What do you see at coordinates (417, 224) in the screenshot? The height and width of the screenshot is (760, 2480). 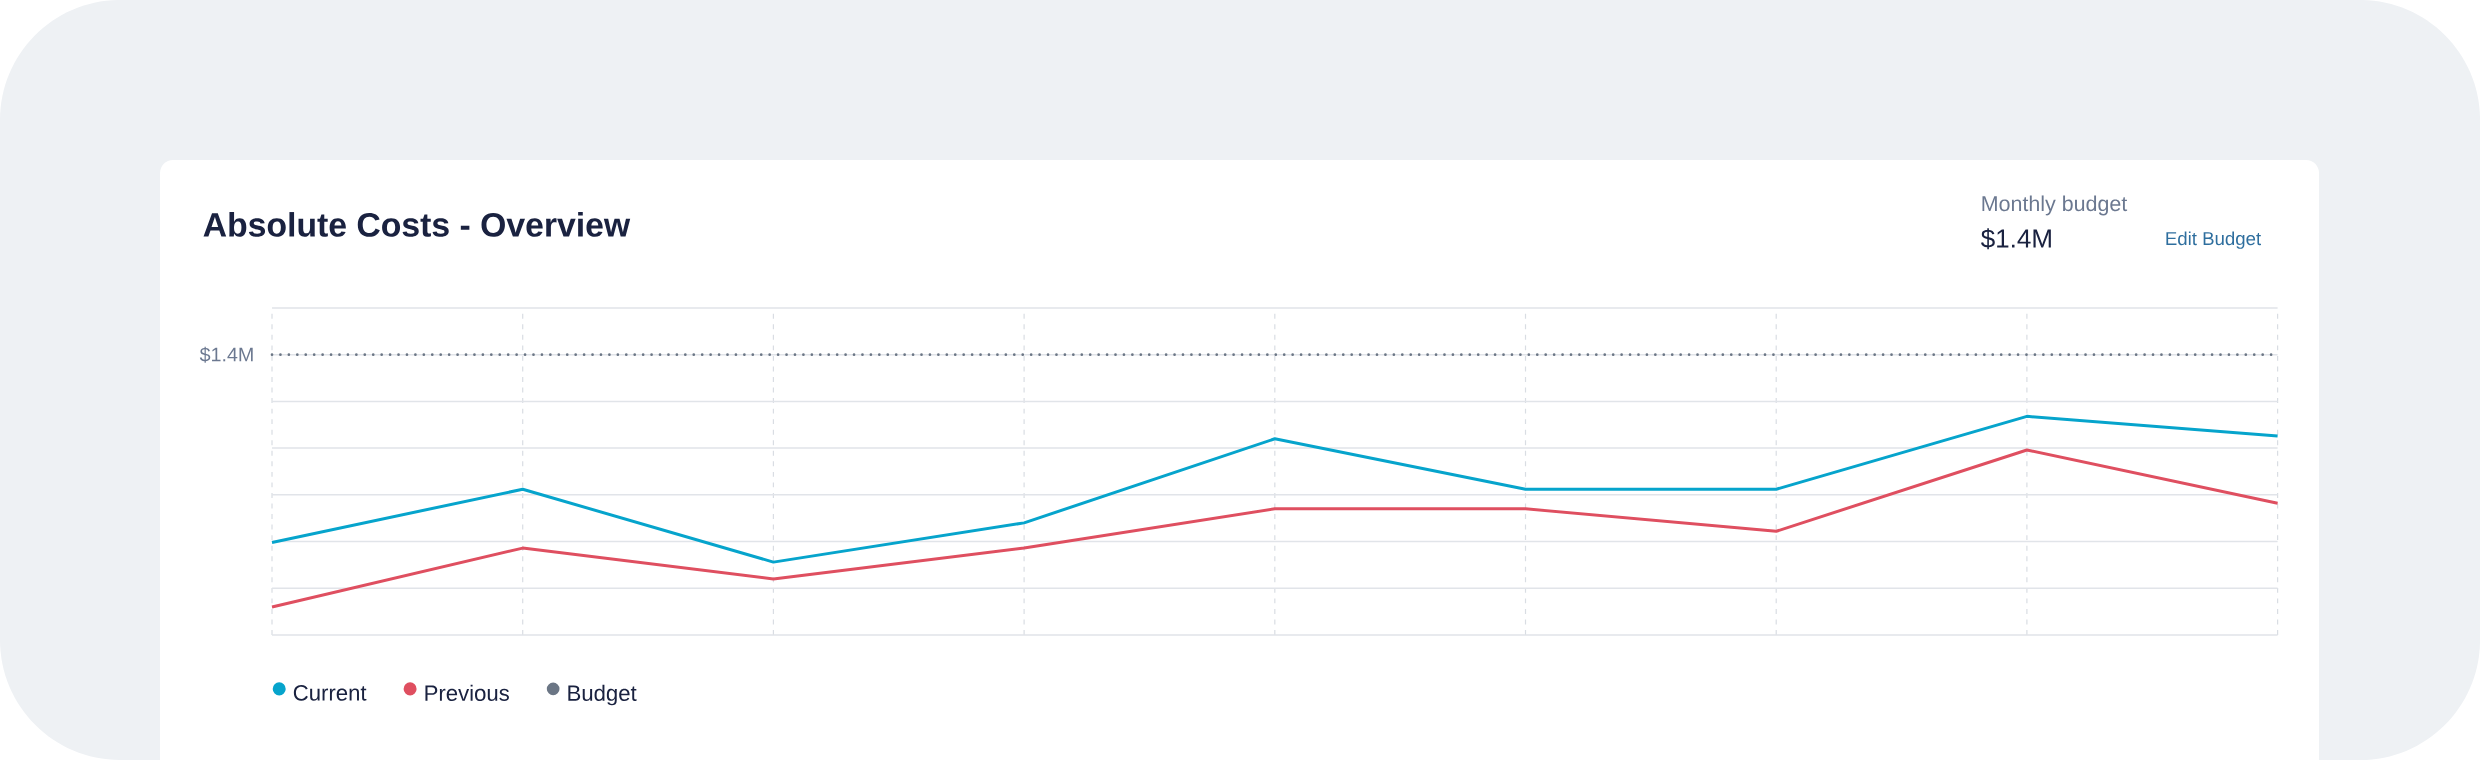 I see `chart-title: Absolute Costs - Overview` at bounding box center [417, 224].